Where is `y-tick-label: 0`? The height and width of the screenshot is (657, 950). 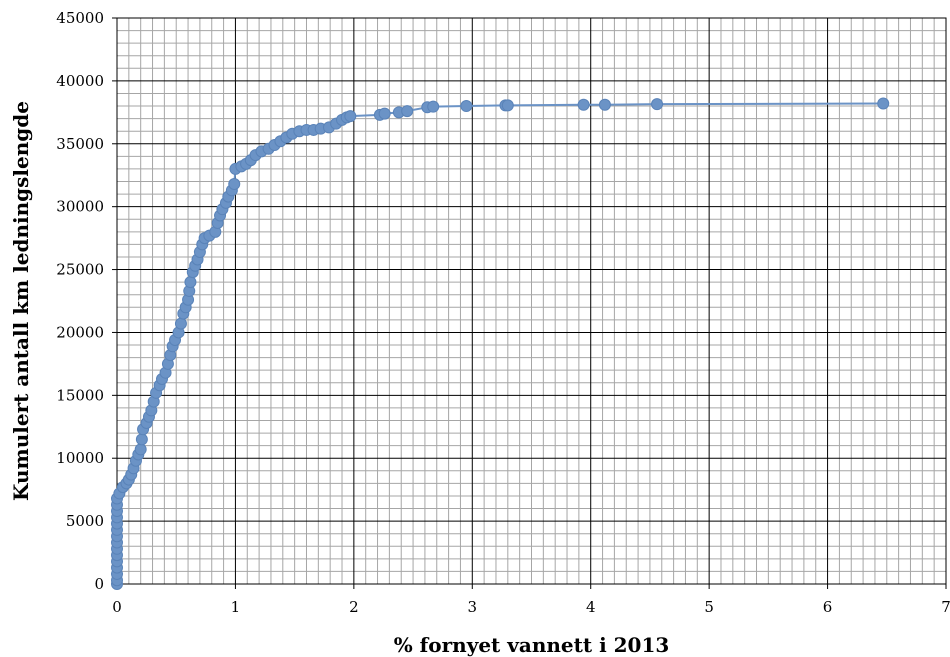
y-tick-label: 0 is located at coordinates (99, 584).